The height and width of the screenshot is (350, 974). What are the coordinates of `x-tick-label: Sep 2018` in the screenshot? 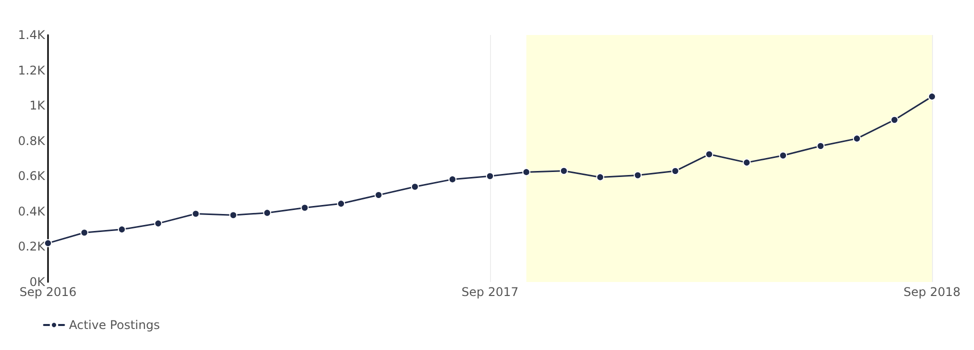 It's located at (932, 292).